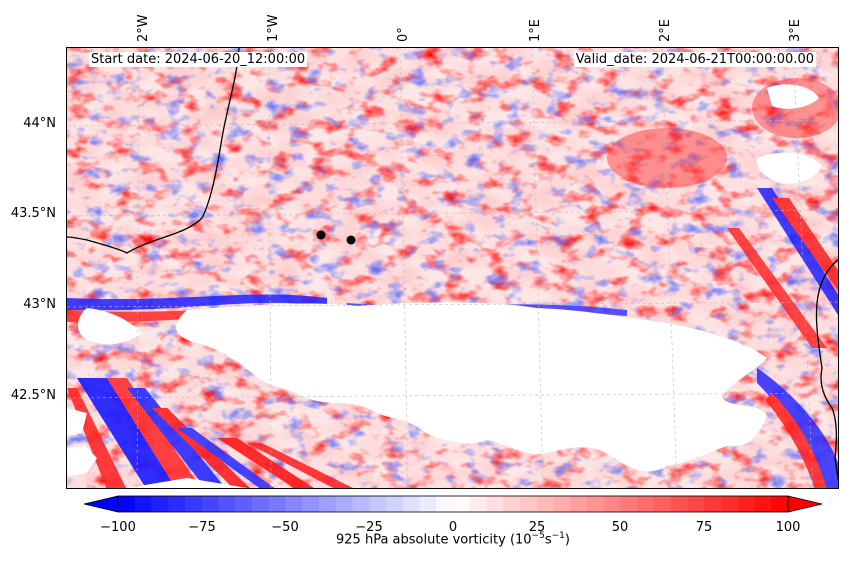 This screenshot has width=850, height=562. Describe the element at coordinates (788, 527) in the screenshot. I see `colorbar-tick-100: 100` at that location.